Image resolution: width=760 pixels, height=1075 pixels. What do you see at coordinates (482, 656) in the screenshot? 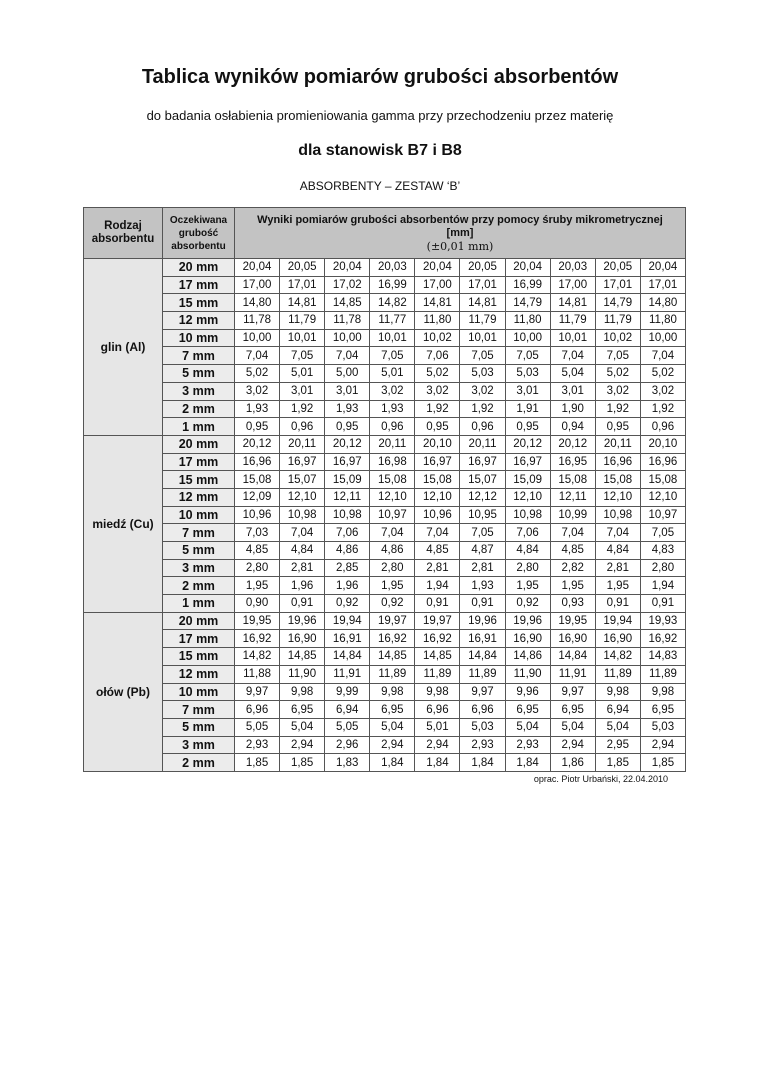
I see `measurement-cell: 14,84` at bounding box center [482, 656].